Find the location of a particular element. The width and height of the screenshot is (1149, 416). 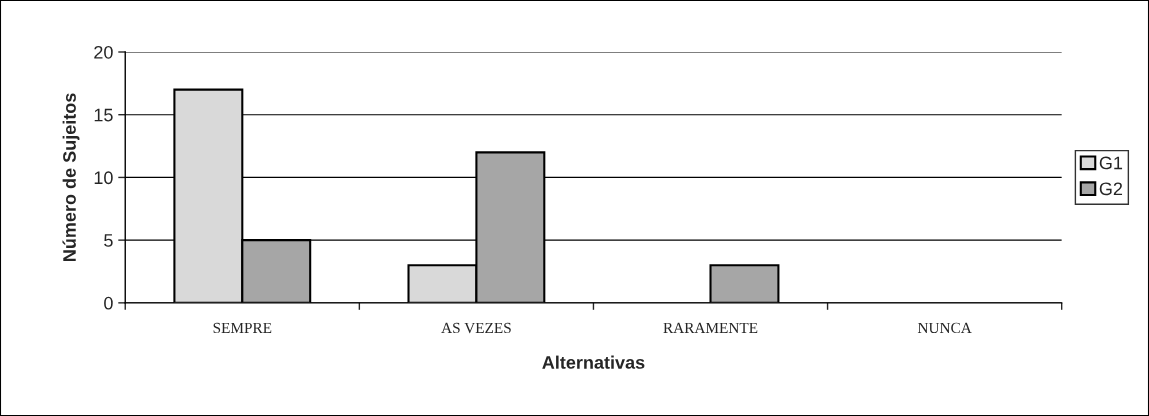

x-tick-label: SEMPRE is located at coordinates (242, 328).